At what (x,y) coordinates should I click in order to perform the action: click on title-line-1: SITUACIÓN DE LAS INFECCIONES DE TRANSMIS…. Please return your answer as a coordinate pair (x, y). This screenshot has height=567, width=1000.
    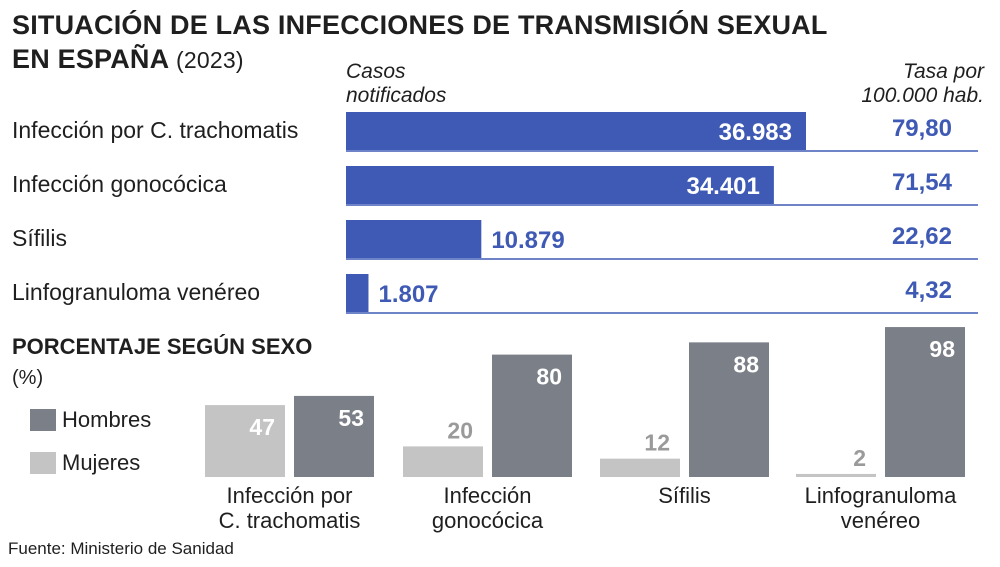
    Looking at the image, I should click on (420, 25).